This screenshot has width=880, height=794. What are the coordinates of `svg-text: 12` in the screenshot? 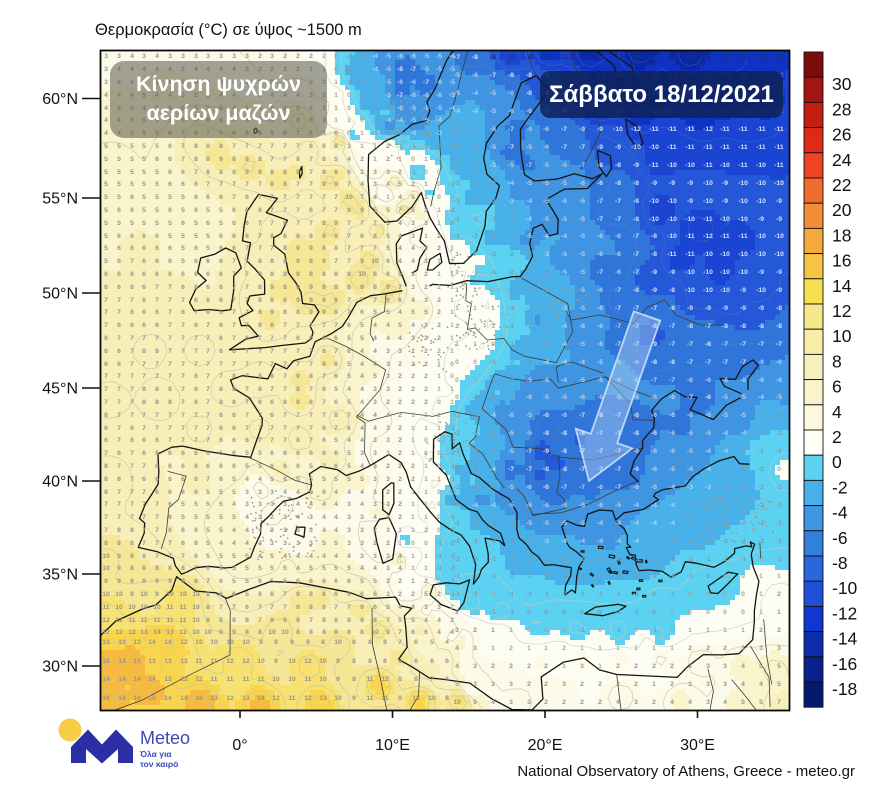 It's located at (246, 661).